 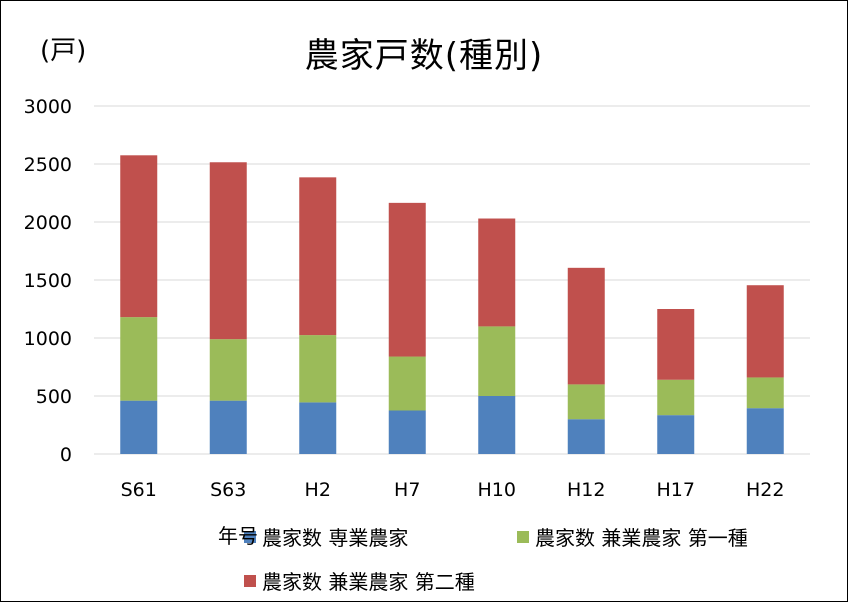 I want to click on x-tick-labels: S61 S63 H2 H7 H10 H12 H17 H22, so click(x=453, y=490).